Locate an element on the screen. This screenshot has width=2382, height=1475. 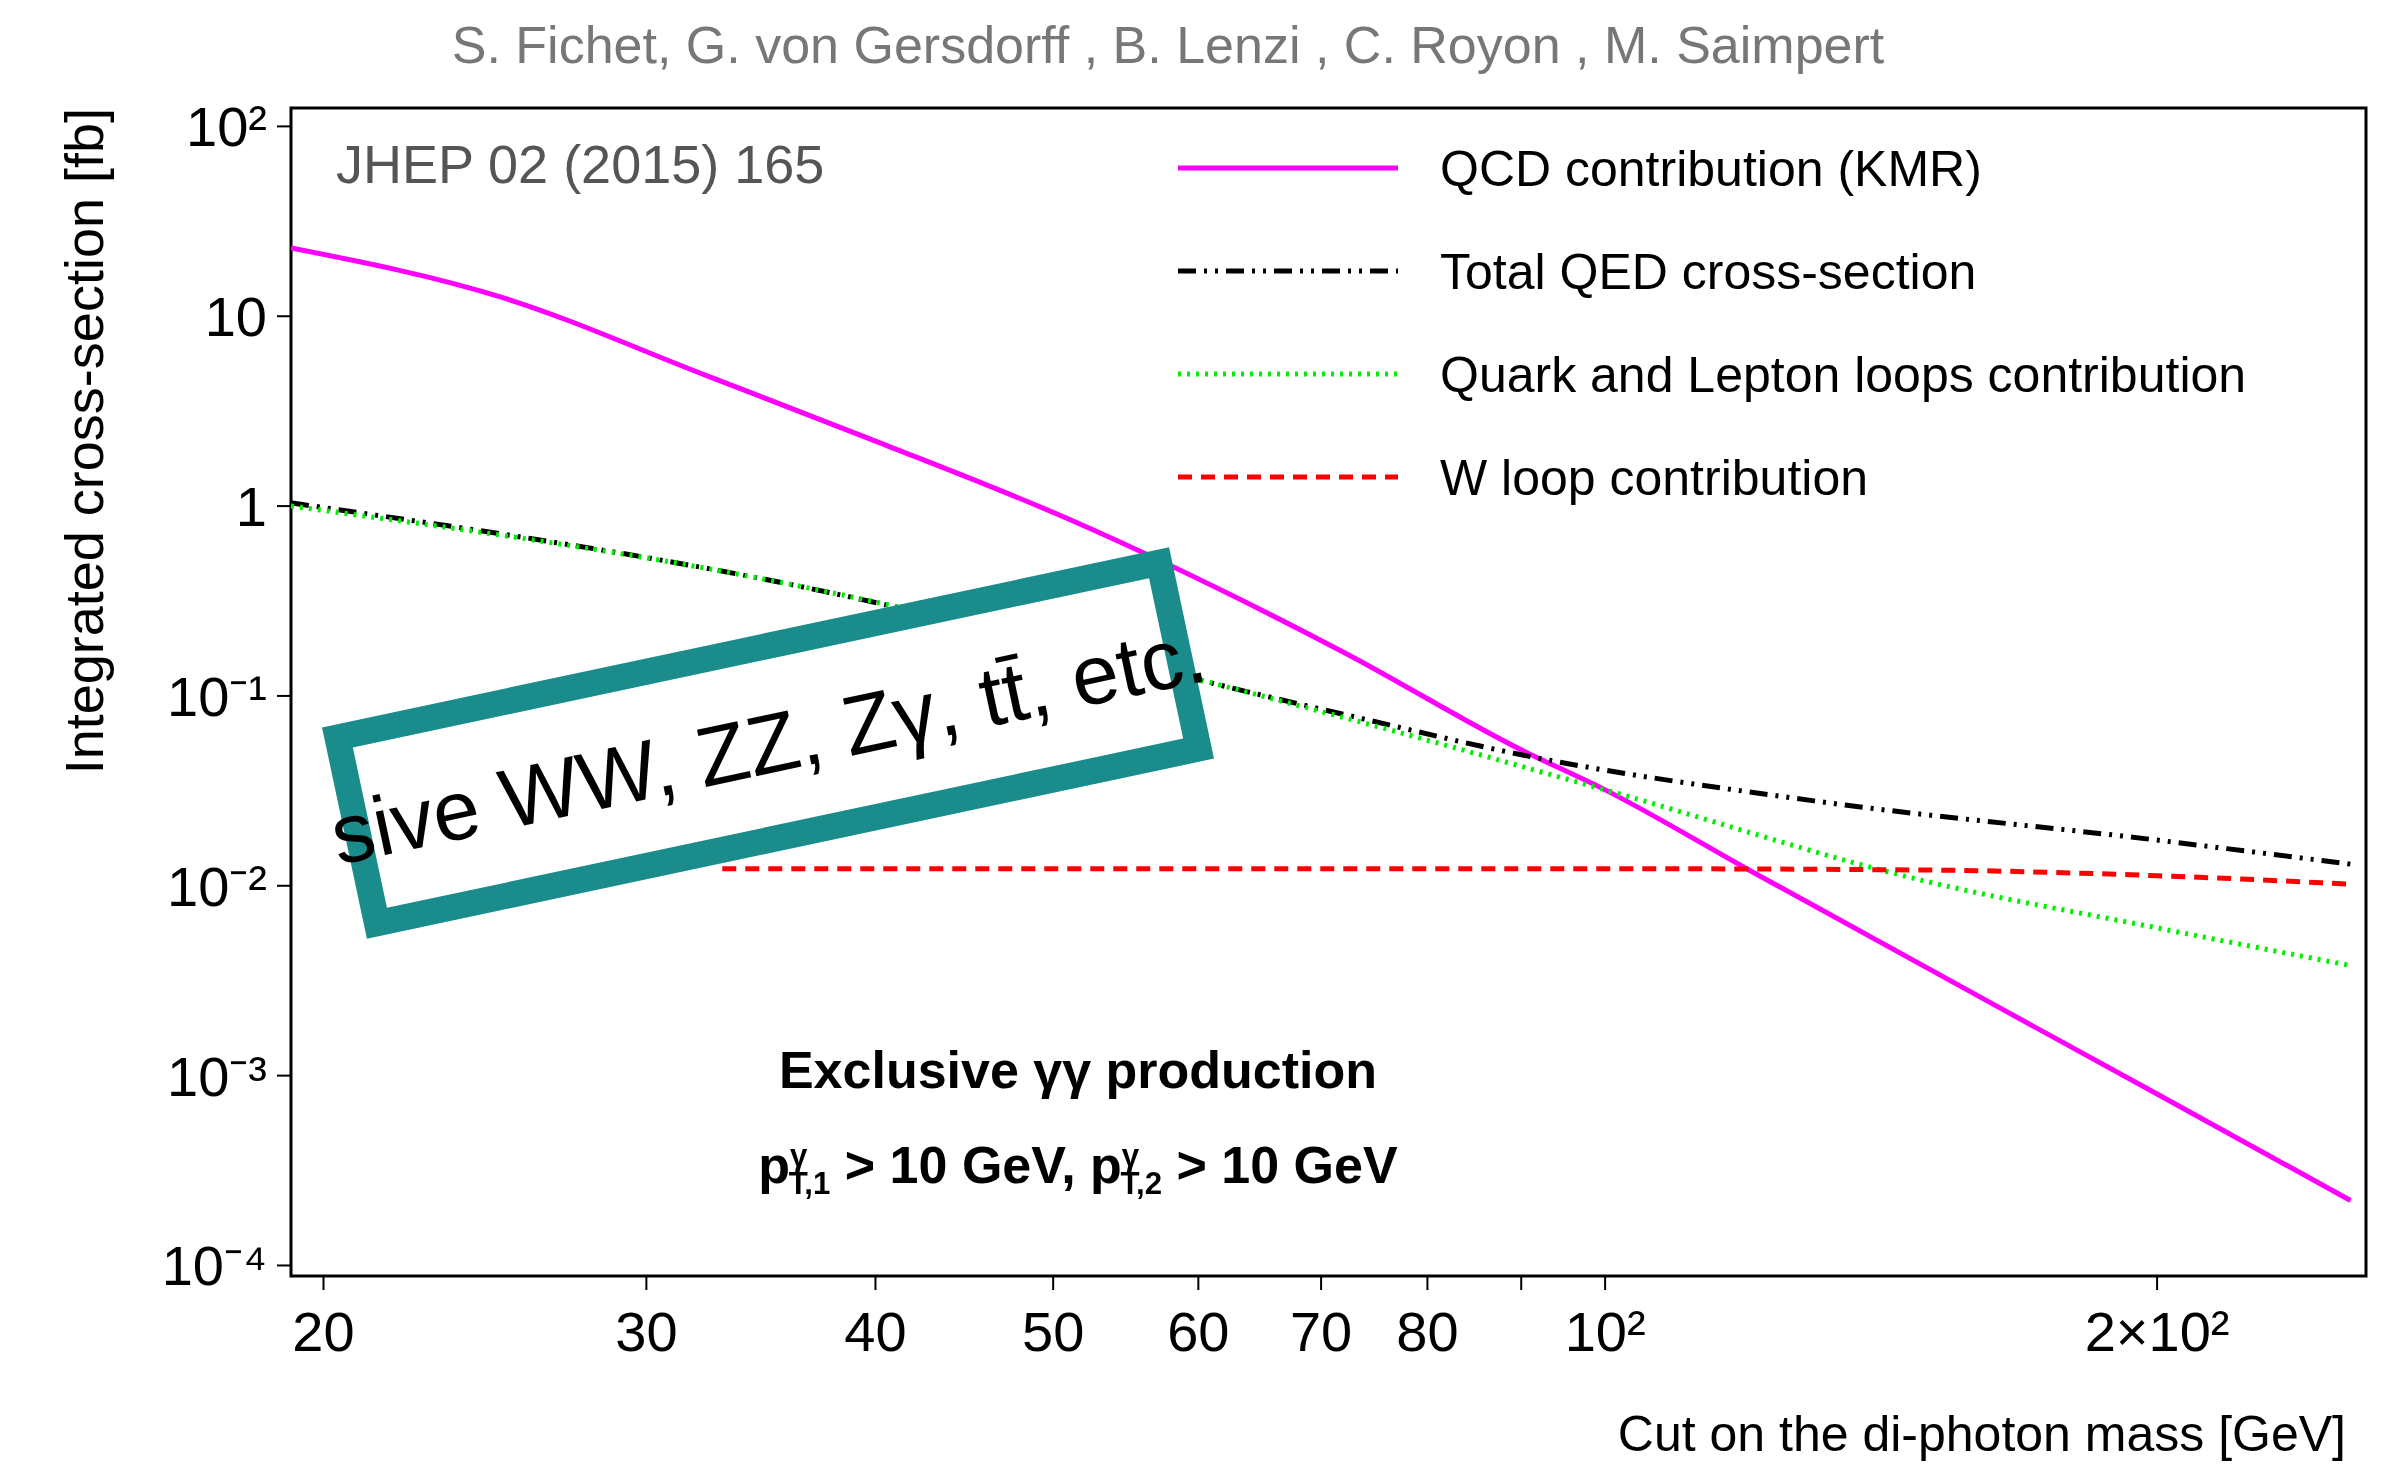
annotation: JHEP 02 (2015) 165 is located at coordinates (580, 164).